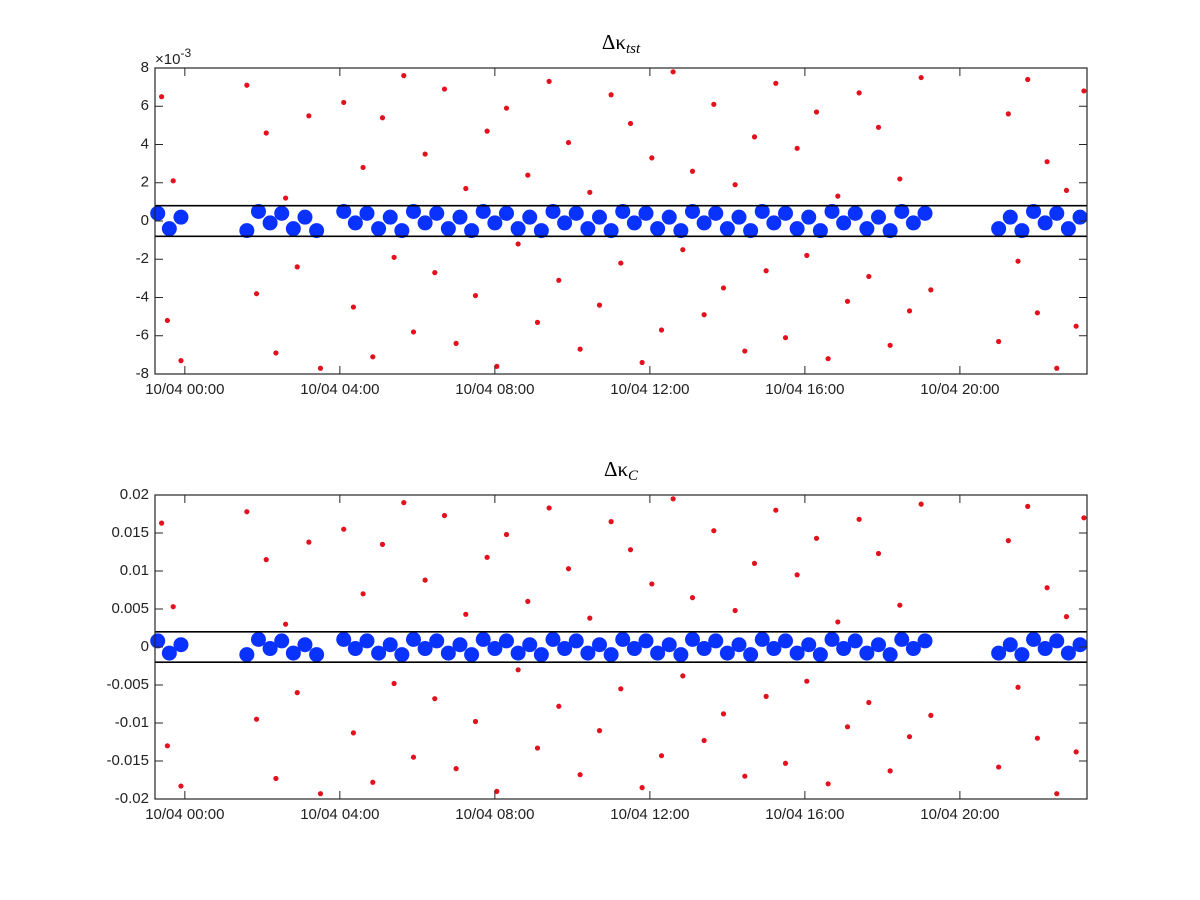 The image size is (1200, 900). Describe the element at coordinates (614, 42) in the screenshot. I see `title-main: Δκ` at that location.